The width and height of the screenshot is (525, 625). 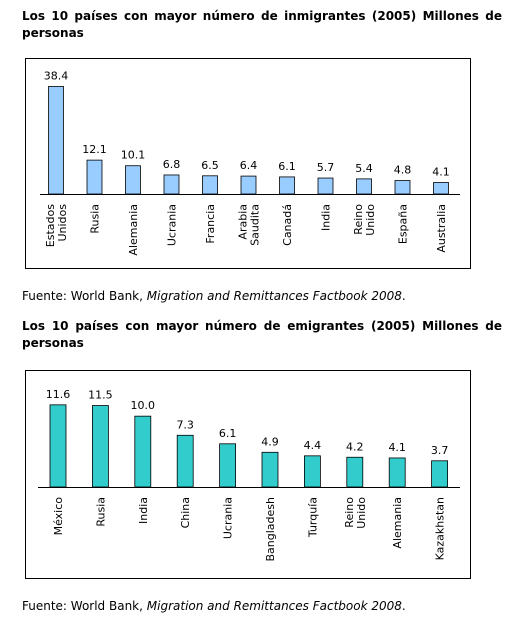 I want to click on value-label: 10.1, so click(x=133, y=155).